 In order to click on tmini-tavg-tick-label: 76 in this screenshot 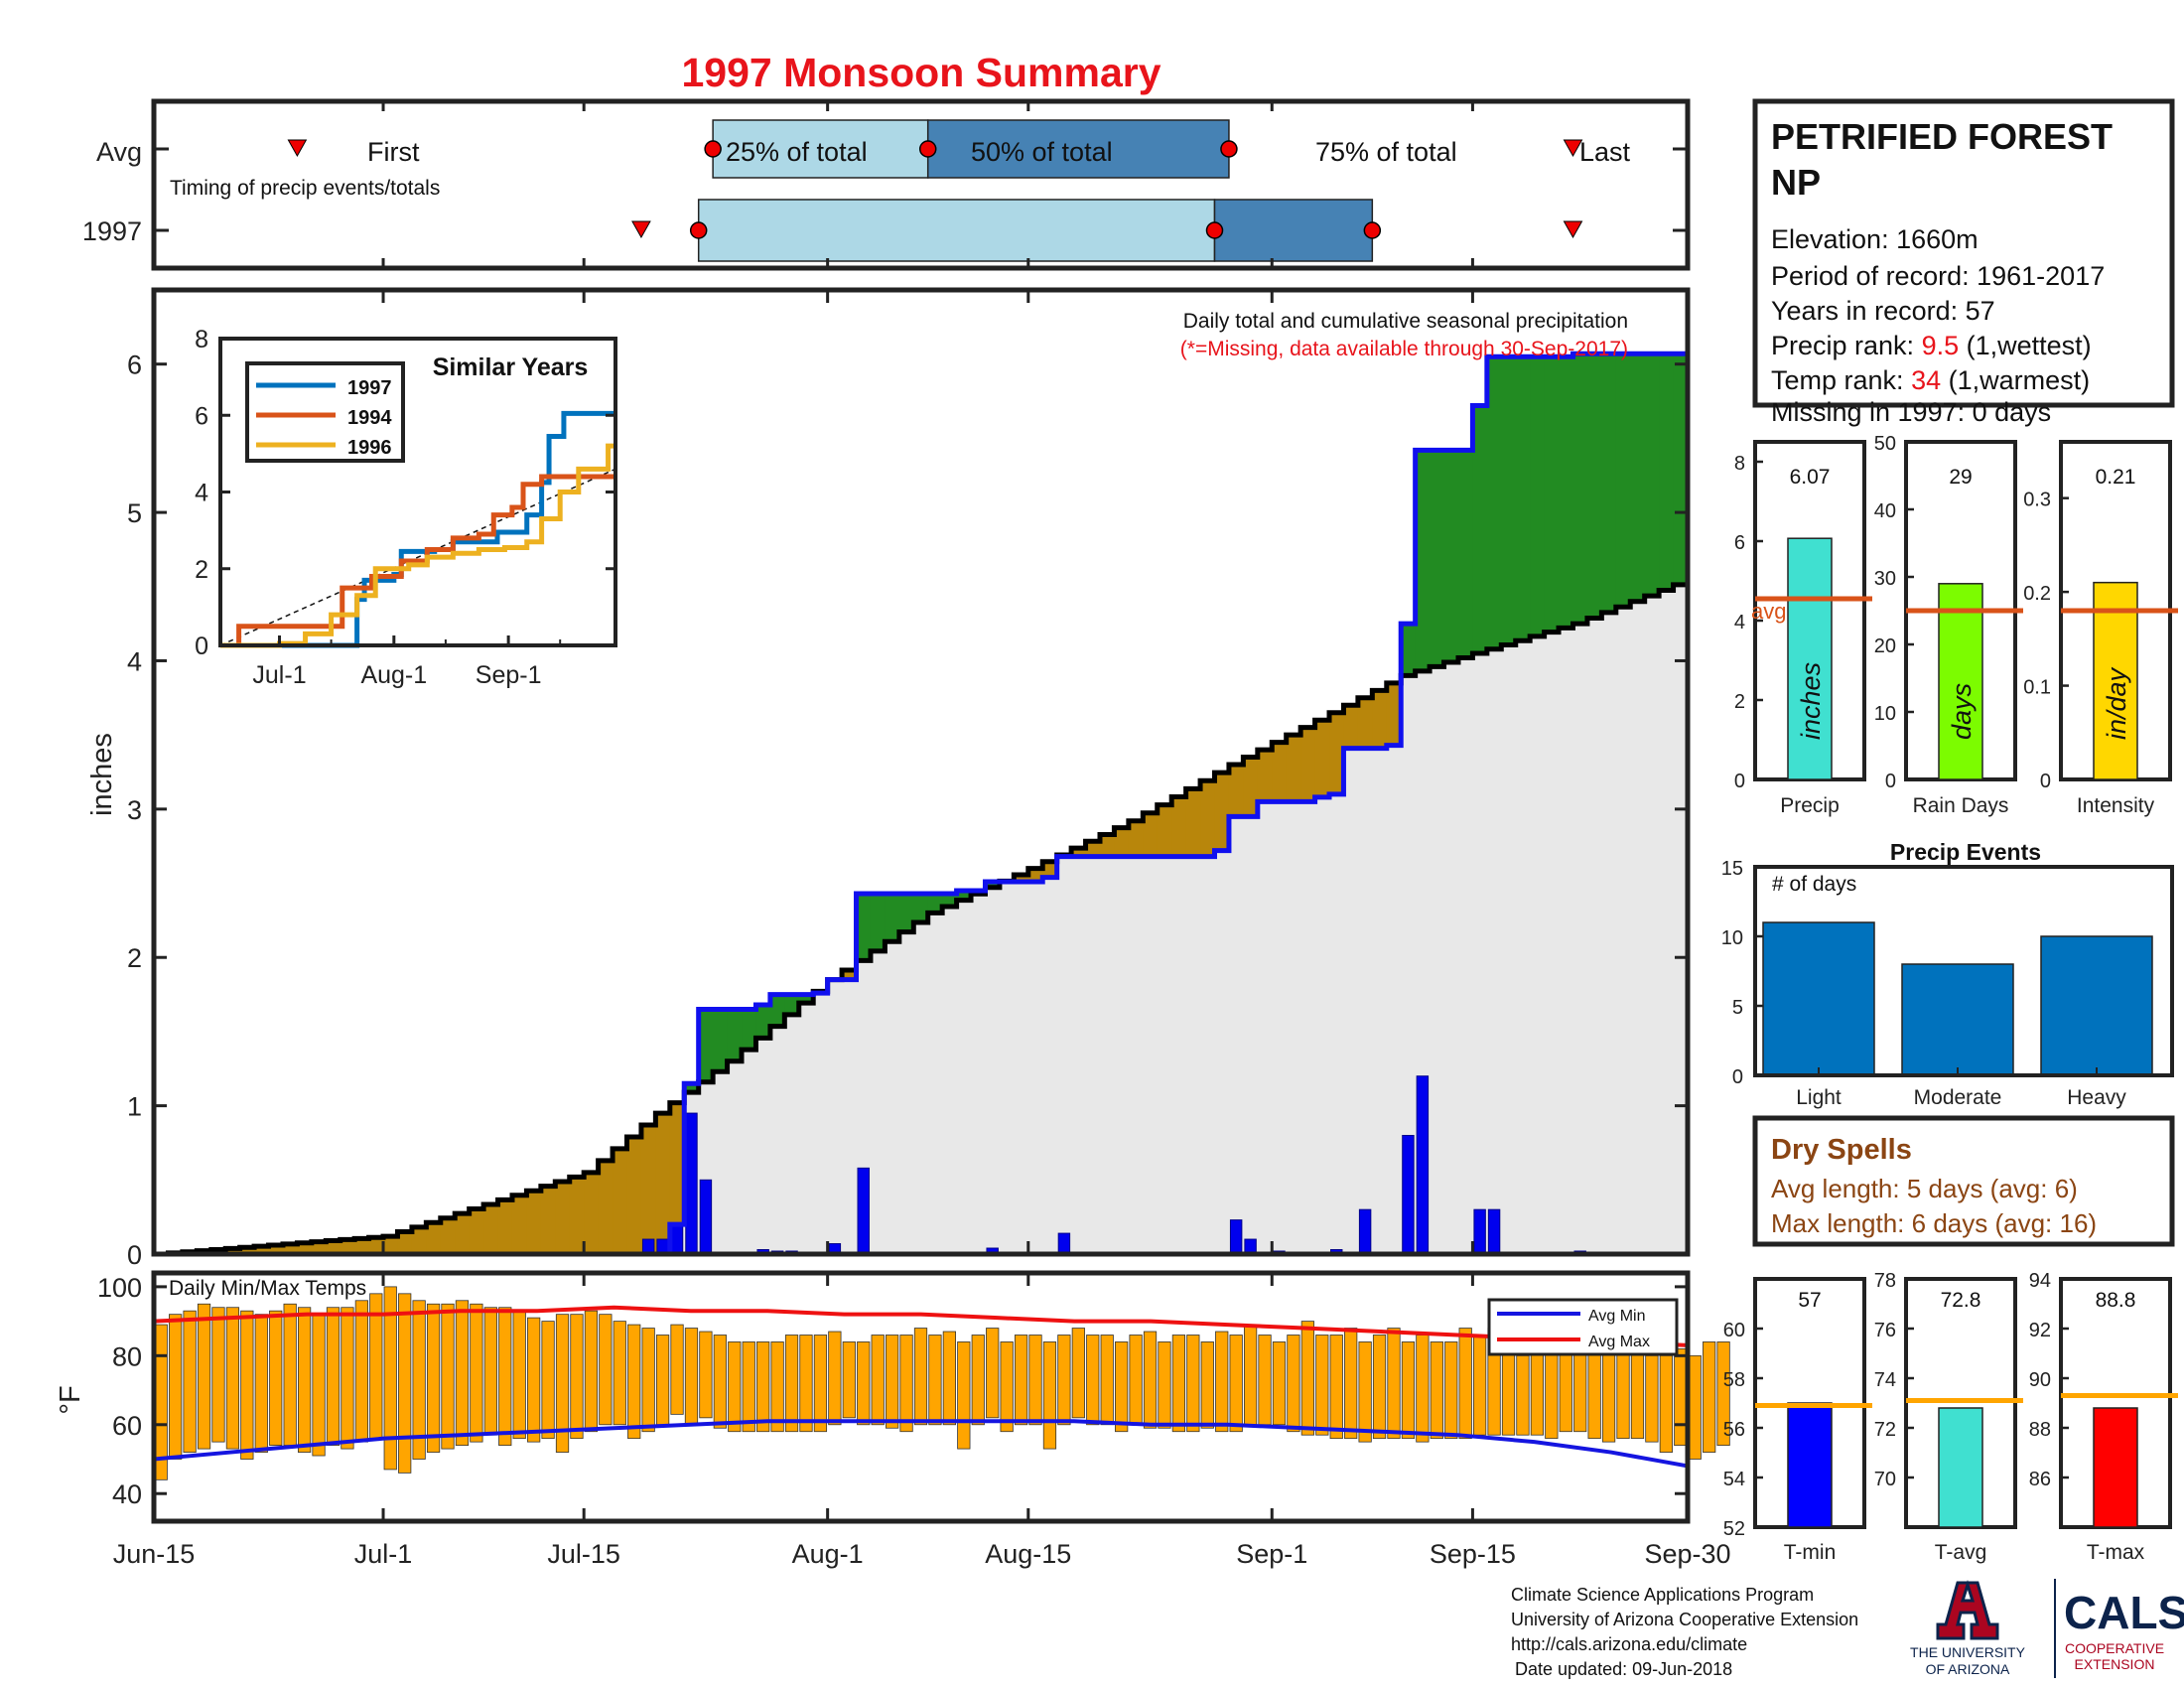, I will do `click(1885, 1330)`.